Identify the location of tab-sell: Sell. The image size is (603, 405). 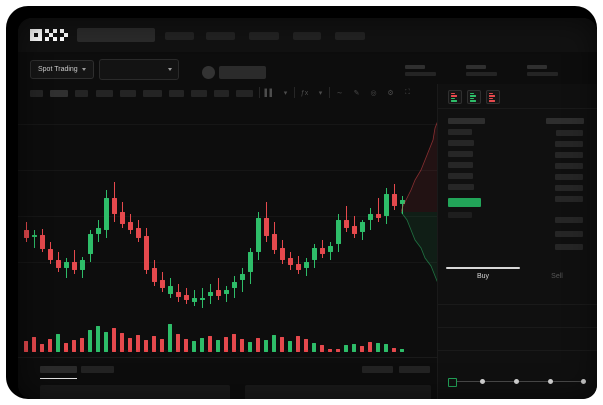
(557, 276).